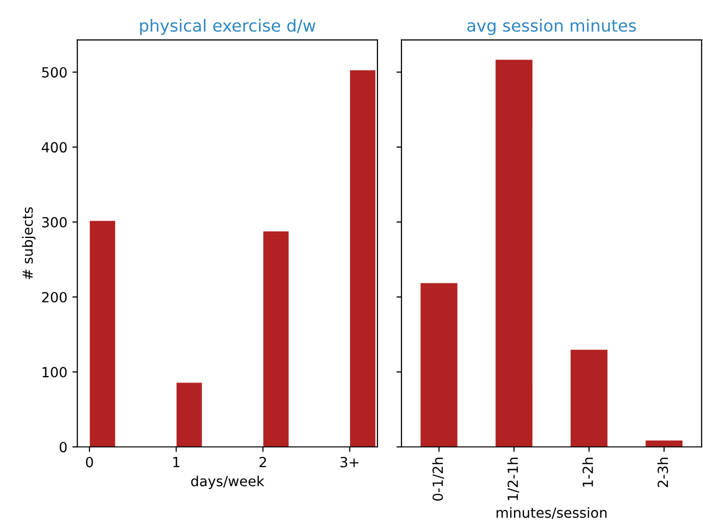  I want to click on x-tick-label: 2, so click(263, 462).